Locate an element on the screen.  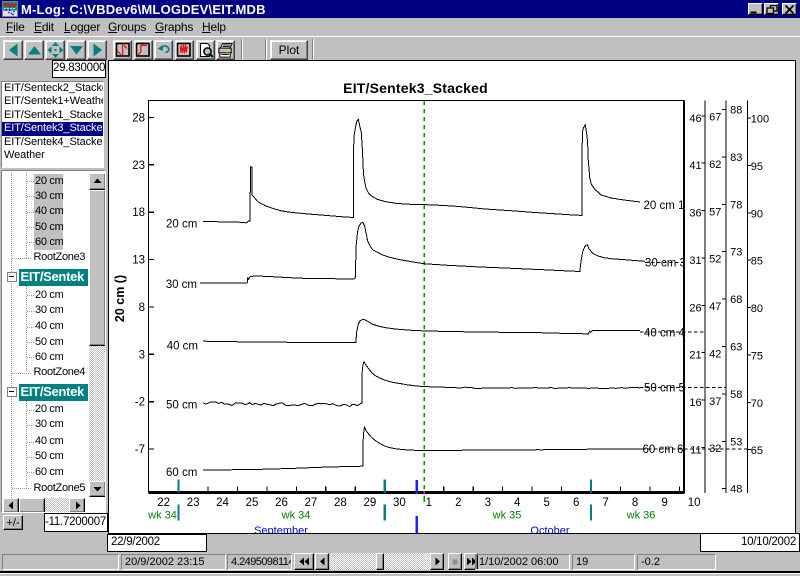
svg-text: 42 is located at coordinates (715, 354).